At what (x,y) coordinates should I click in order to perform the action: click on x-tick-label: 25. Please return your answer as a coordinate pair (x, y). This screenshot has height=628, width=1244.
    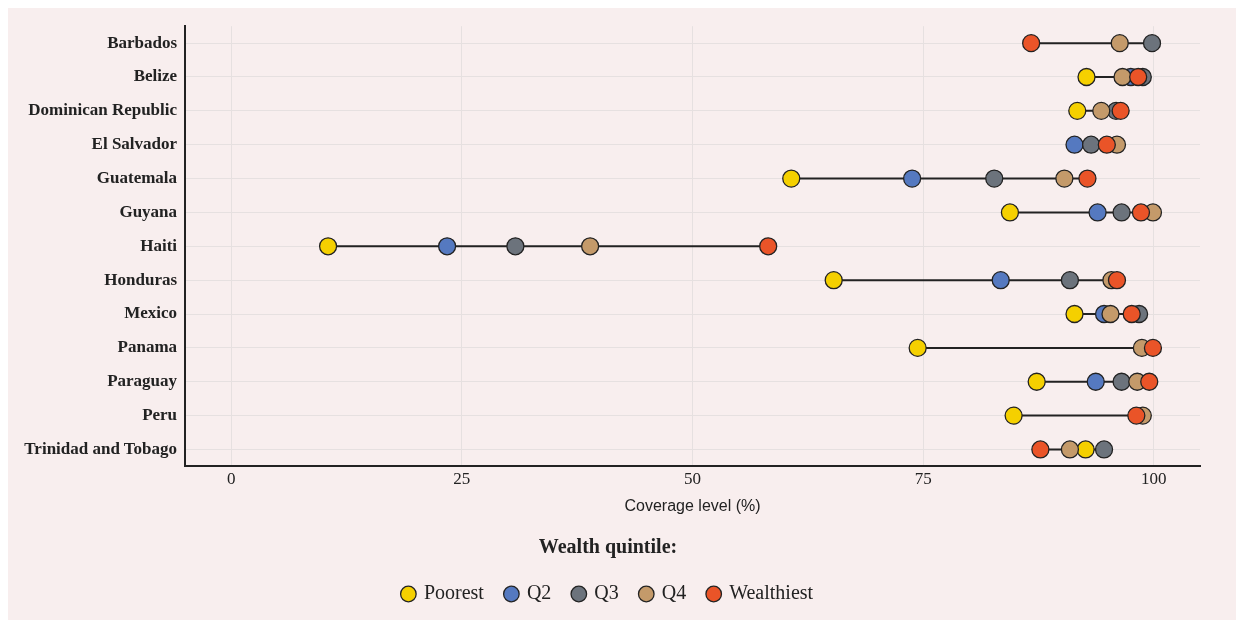
    Looking at the image, I should click on (462, 479).